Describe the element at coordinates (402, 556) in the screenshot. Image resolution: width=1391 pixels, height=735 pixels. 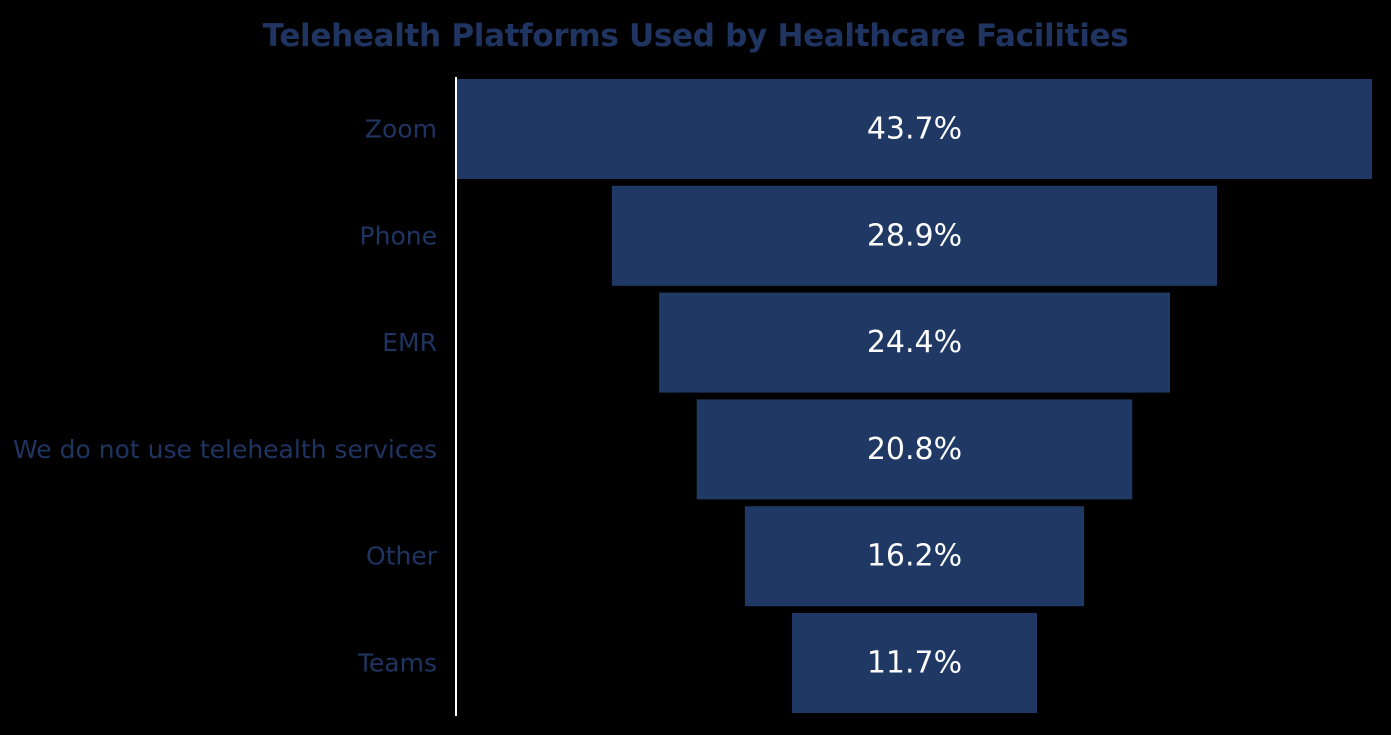
I see `category-label: Other` at that location.